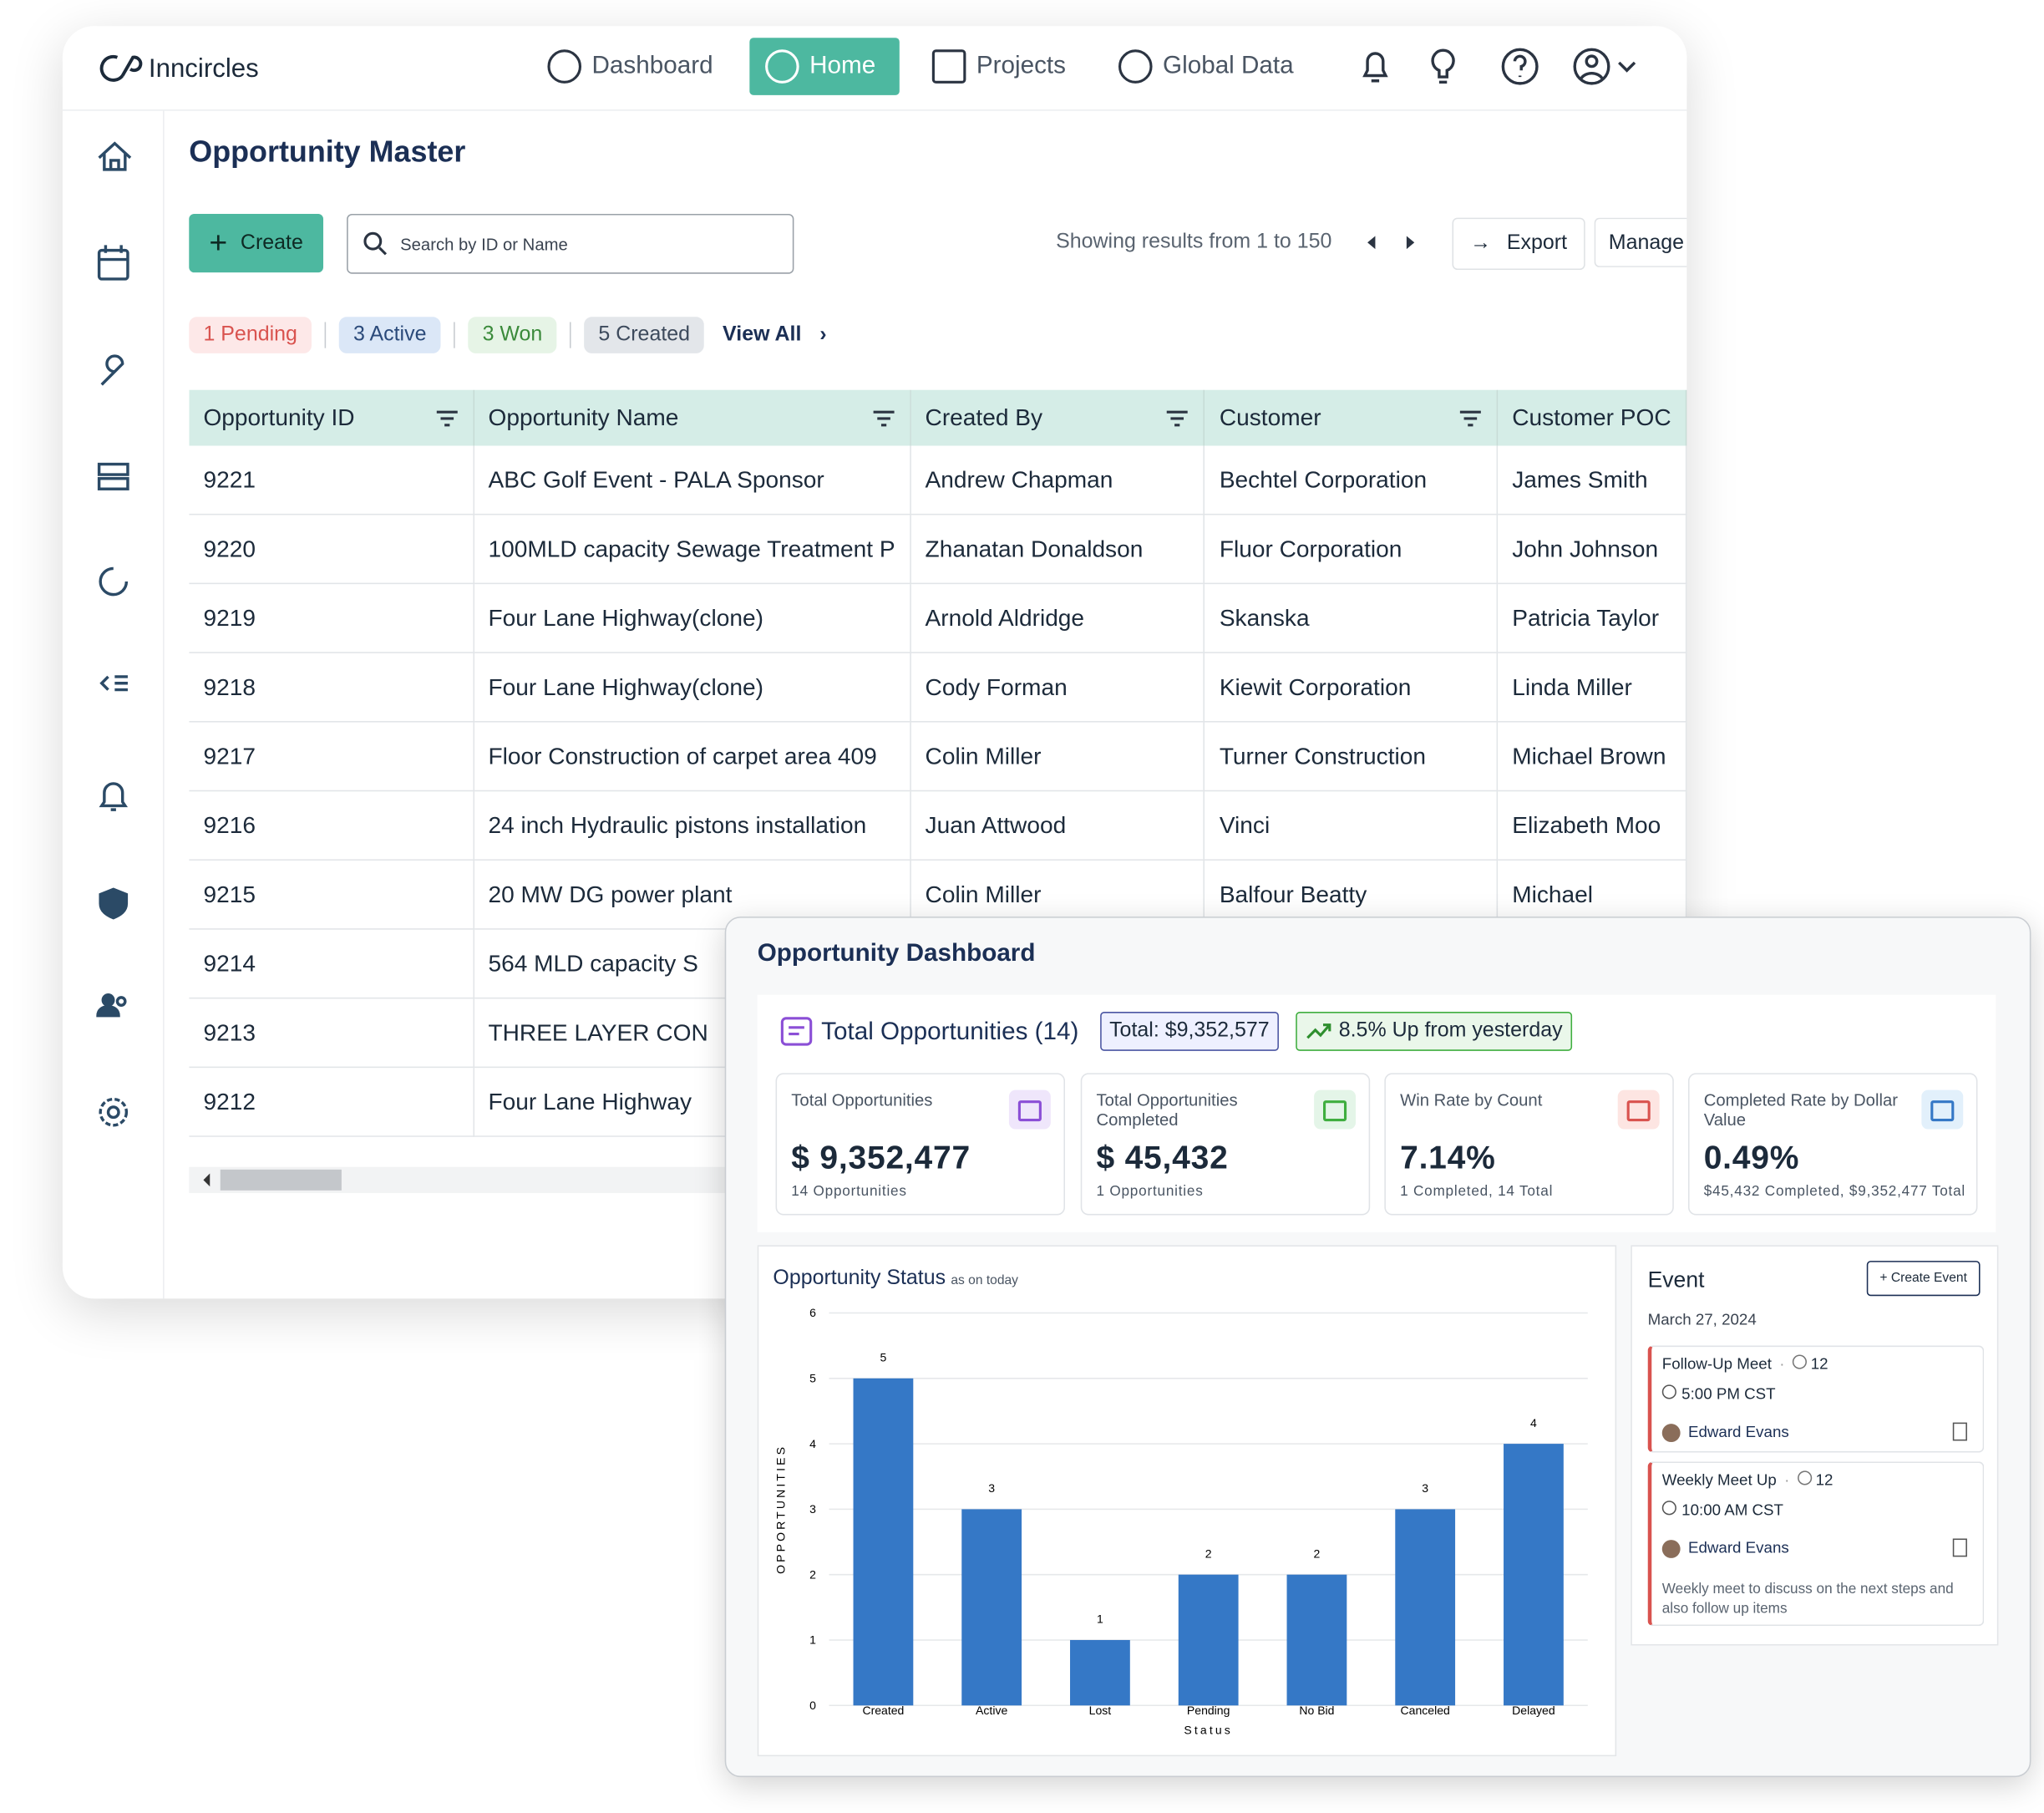  Describe the element at coordinates (1471, 1099) in the screenshot. I see `kpi-label: Win Rate by Count` at that location.